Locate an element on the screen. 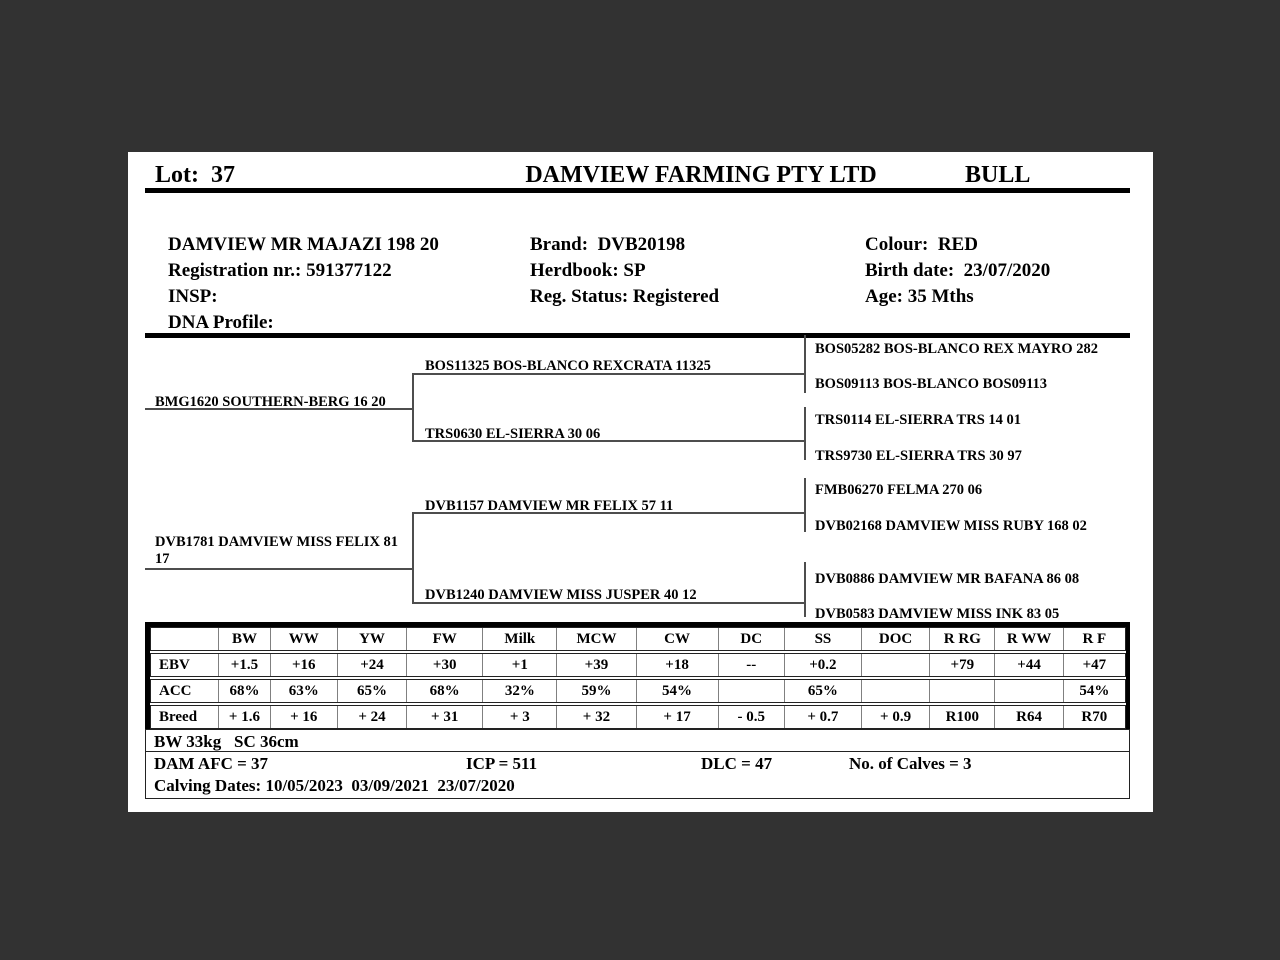  ebv-header-cell: DOC is located at coordinates (894, 639).